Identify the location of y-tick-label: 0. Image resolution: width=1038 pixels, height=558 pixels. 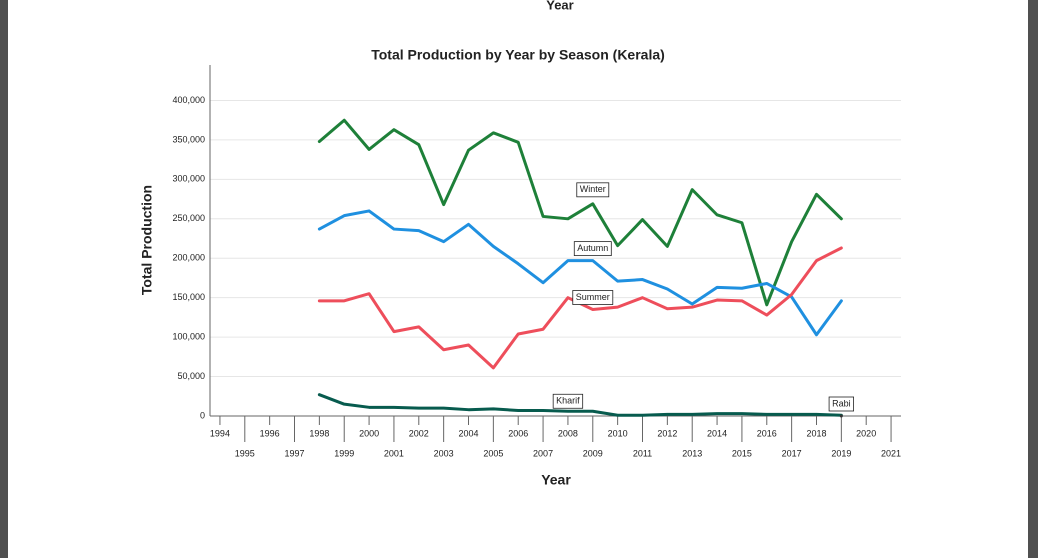
(202, 415).